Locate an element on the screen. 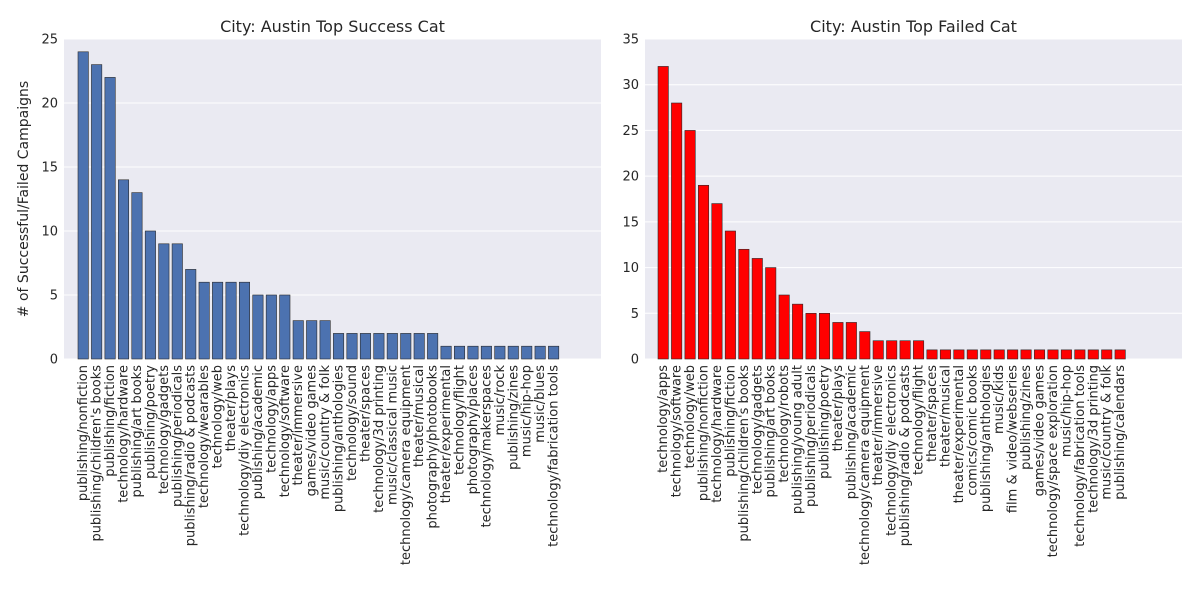  success-x-tick-label: publishing/anthologies is located at coordinates (339, 438).